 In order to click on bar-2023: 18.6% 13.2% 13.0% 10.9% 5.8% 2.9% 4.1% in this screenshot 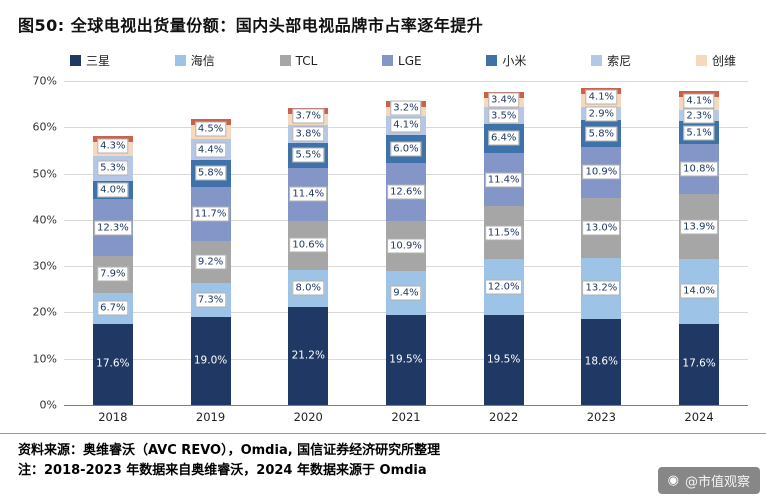, I will do `click(601, 243)`.